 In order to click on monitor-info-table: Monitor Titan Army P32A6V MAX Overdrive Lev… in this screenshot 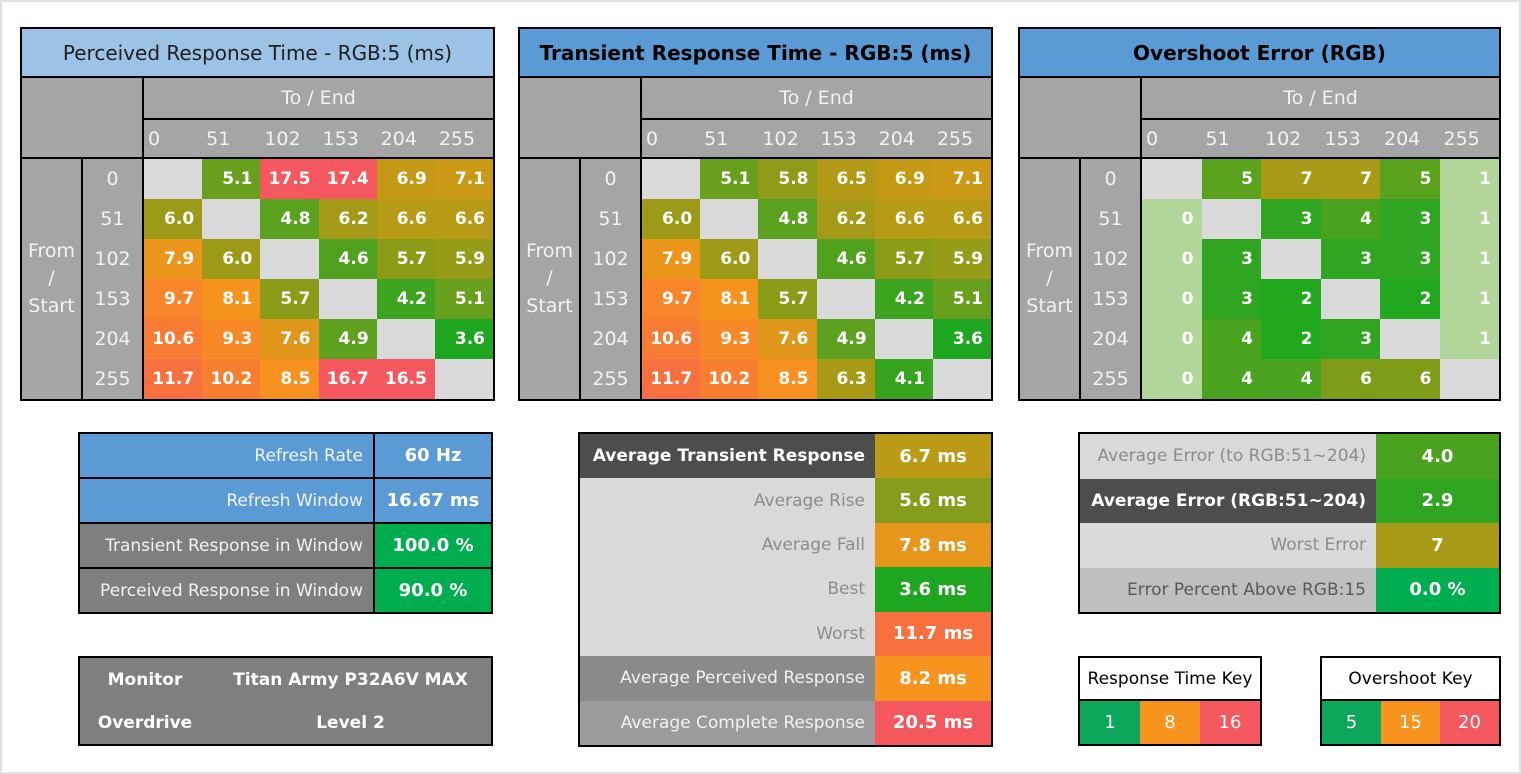, I will do `click(285, 701)`.